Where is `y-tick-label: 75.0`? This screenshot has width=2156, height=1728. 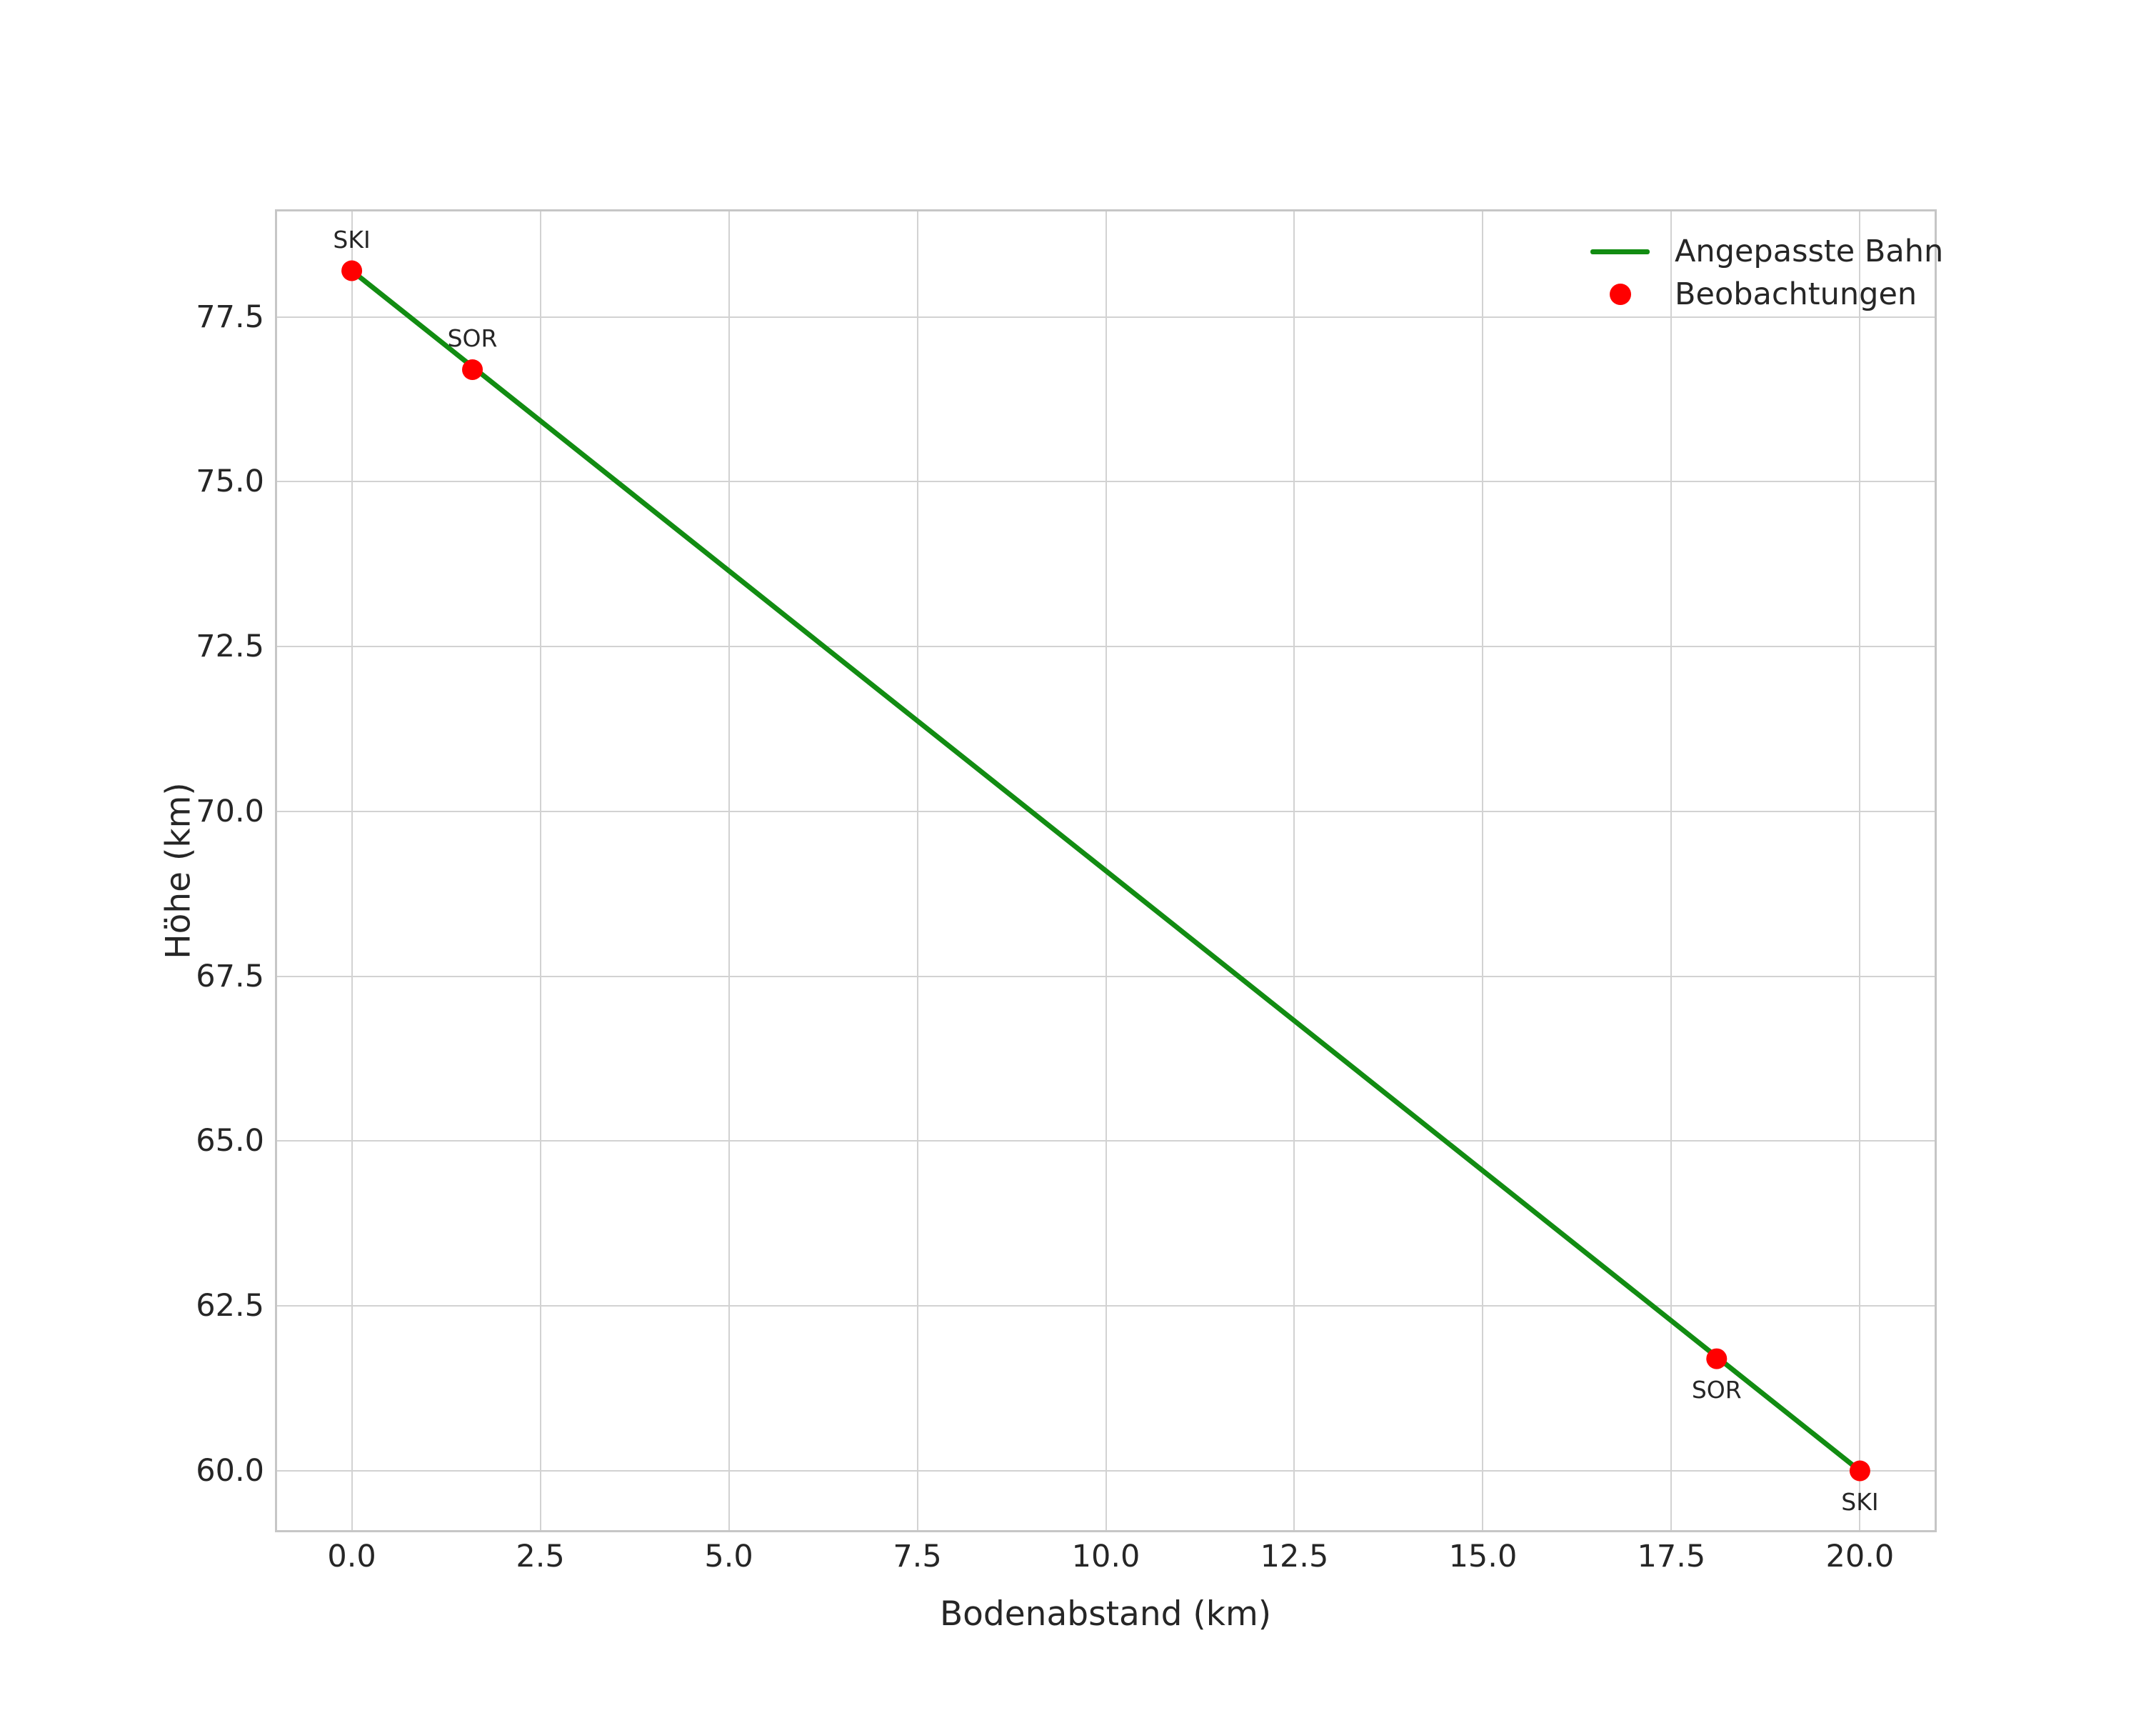 y-tick-label: 75.0 is located at coordinates (230, 482).